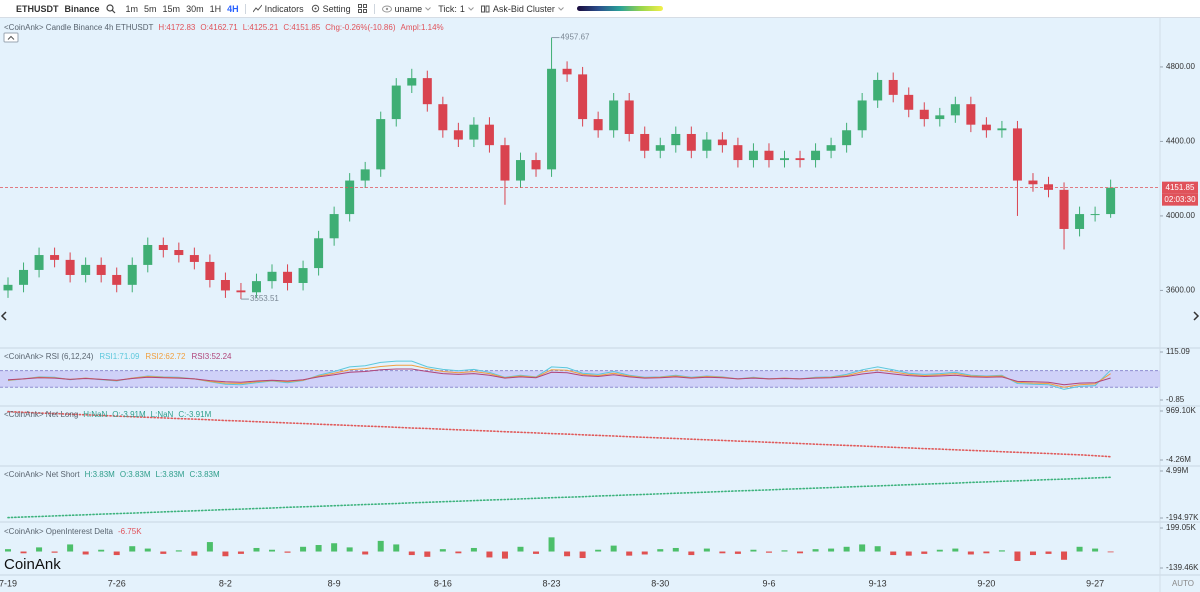  Describe the element at coordinates (211, 356) in the screenshot. I see `legend-series: RSI3:52.24` at that location.